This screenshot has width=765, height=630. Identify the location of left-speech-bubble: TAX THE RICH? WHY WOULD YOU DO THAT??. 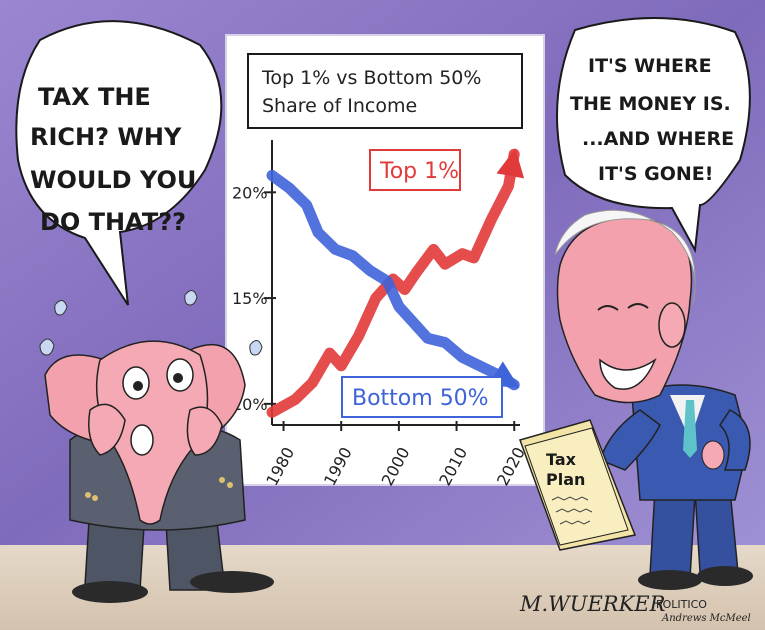
(119, 163).